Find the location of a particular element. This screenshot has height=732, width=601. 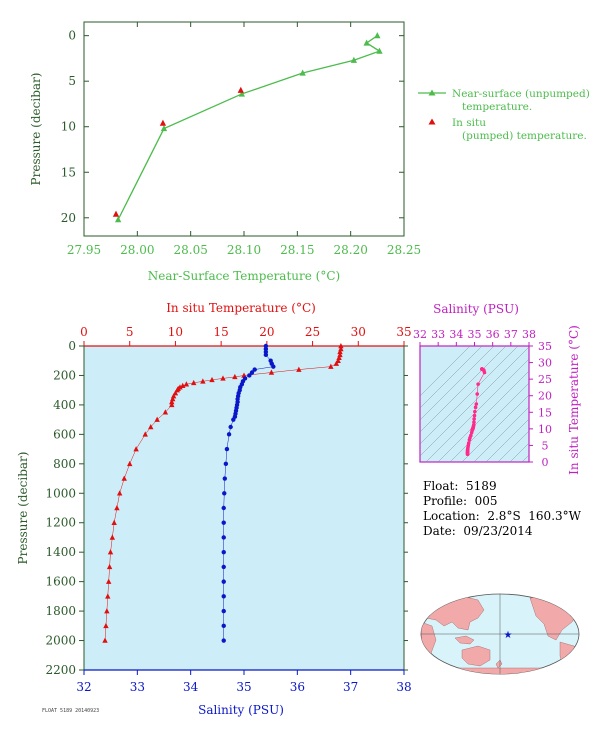

pressure-tick-label: 2000 is located at coordinates (60, 641).